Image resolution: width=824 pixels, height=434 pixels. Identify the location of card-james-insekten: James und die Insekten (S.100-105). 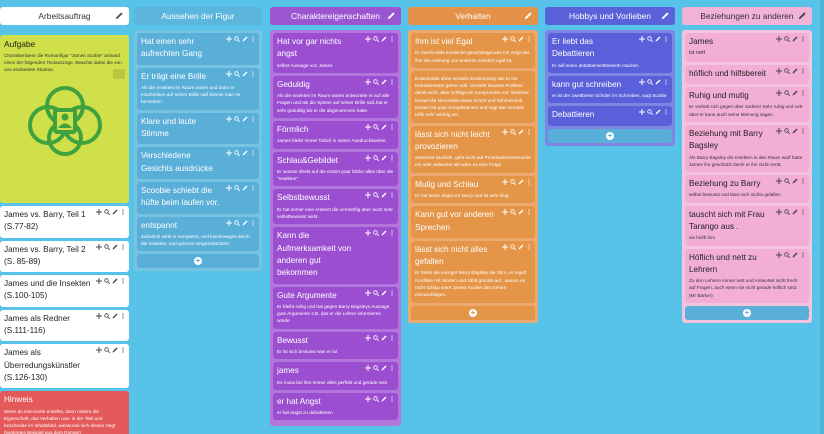
(64, 291).